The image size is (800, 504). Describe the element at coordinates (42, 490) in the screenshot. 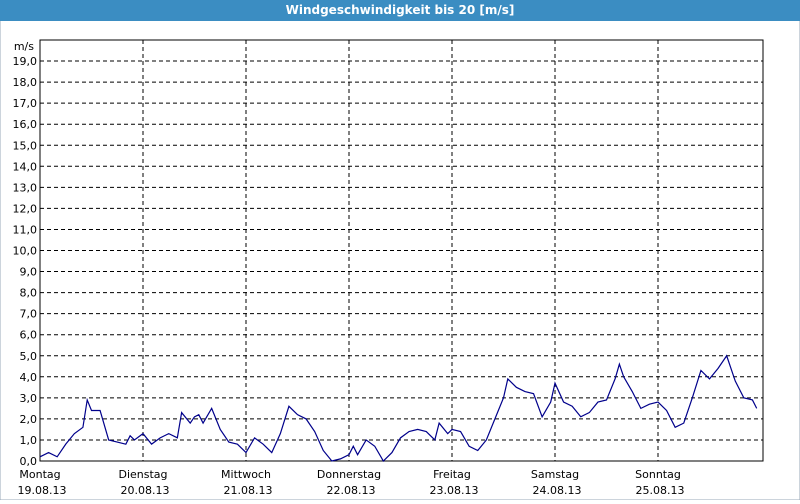

I see `x-tick-date: 19.08.13` at that location.